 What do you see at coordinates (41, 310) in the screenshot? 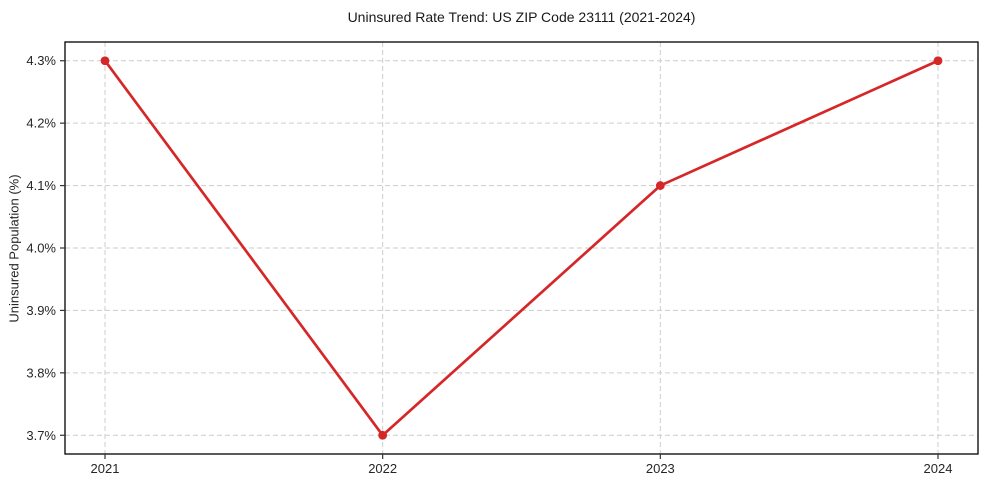
I see `y-tick-label: 3.9%` at bounding box center [41, 310].